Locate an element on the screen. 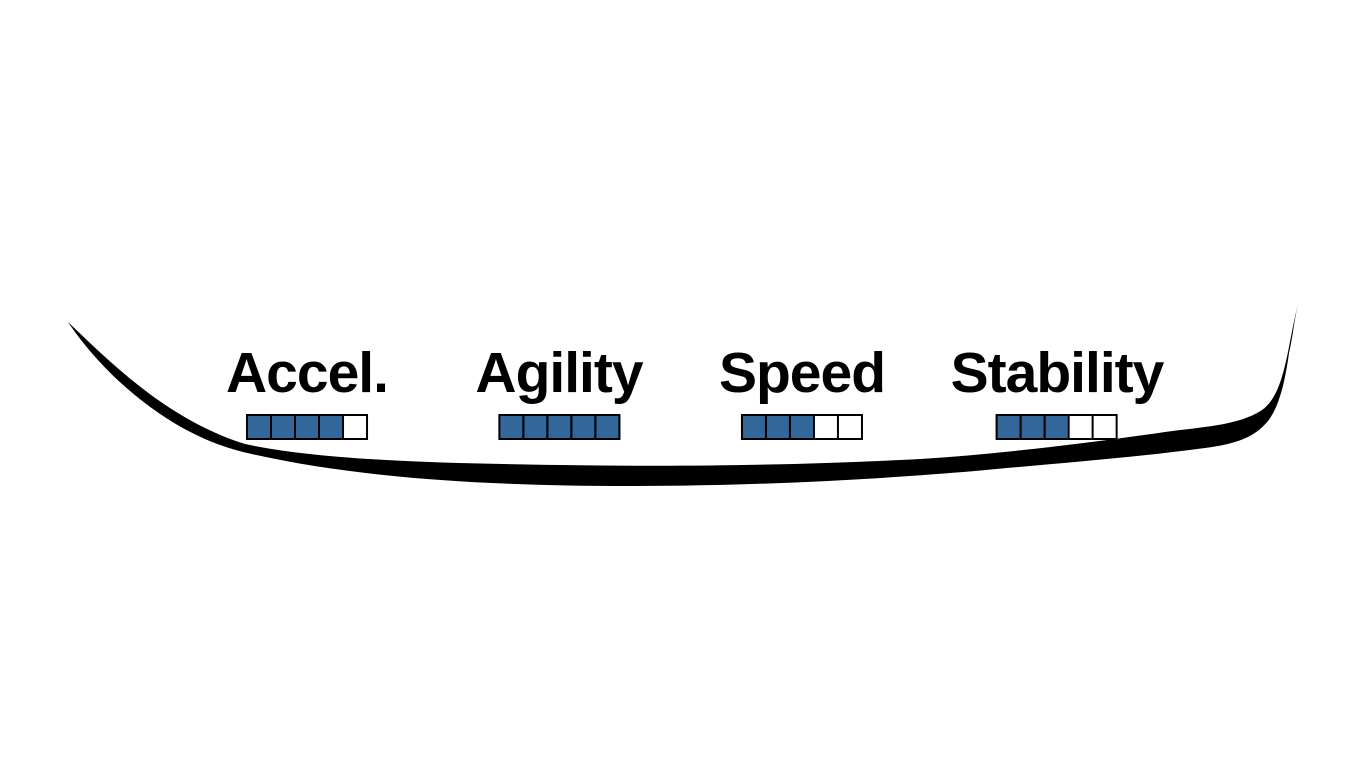 This screenshot has width=1366, height=768. stat-group-accel: Accel. is located at coordinates (307, 390).